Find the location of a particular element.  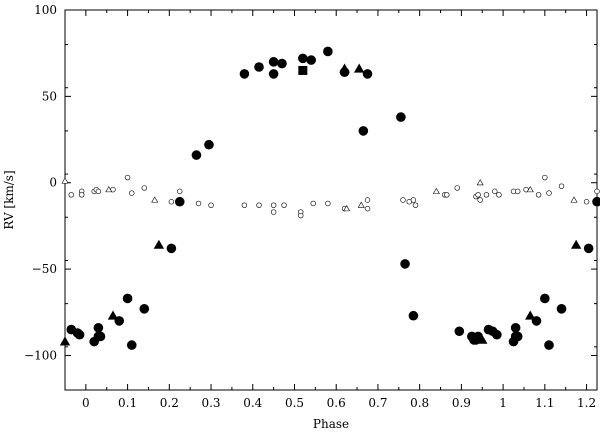

x-tick-label: 0.9 is located at coordinates (461, 403).